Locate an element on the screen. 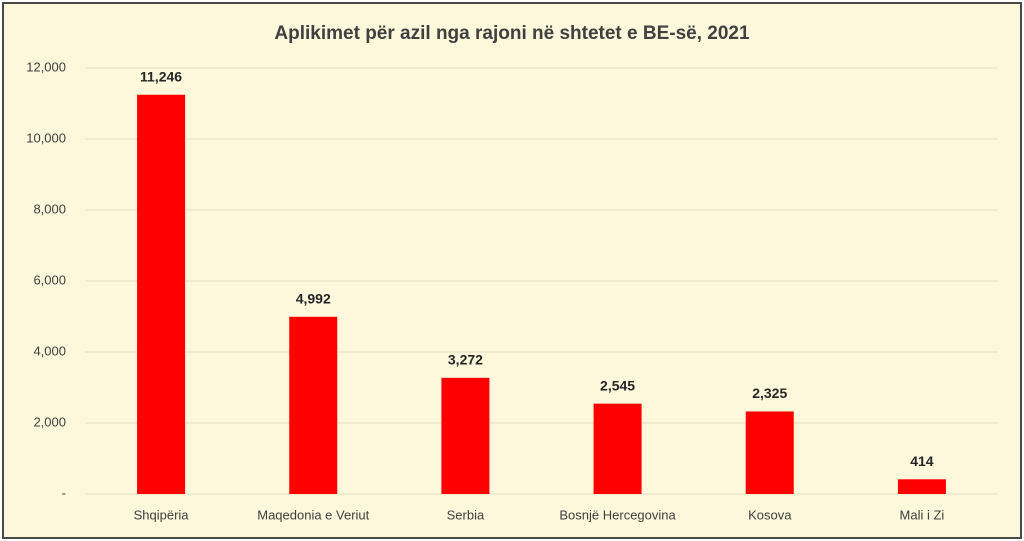  y-tick-label: 4,000 is located at coordinates (49, 350).